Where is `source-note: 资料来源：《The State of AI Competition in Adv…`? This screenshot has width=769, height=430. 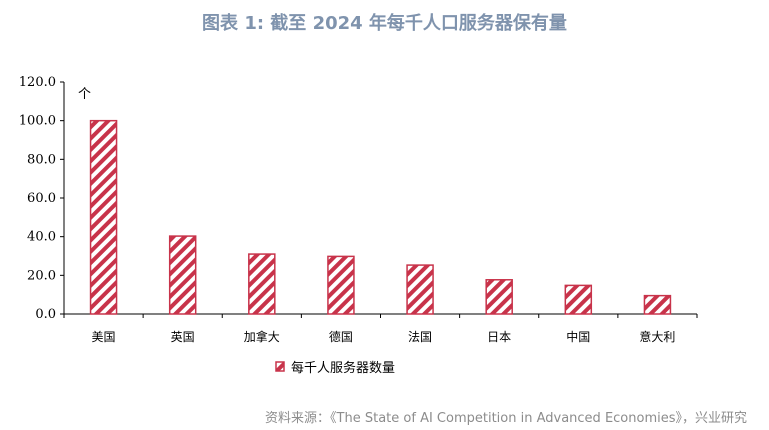 source-note: 资料来源：《The State of AI Competition in Adv… is located at coordinates (506, 418).